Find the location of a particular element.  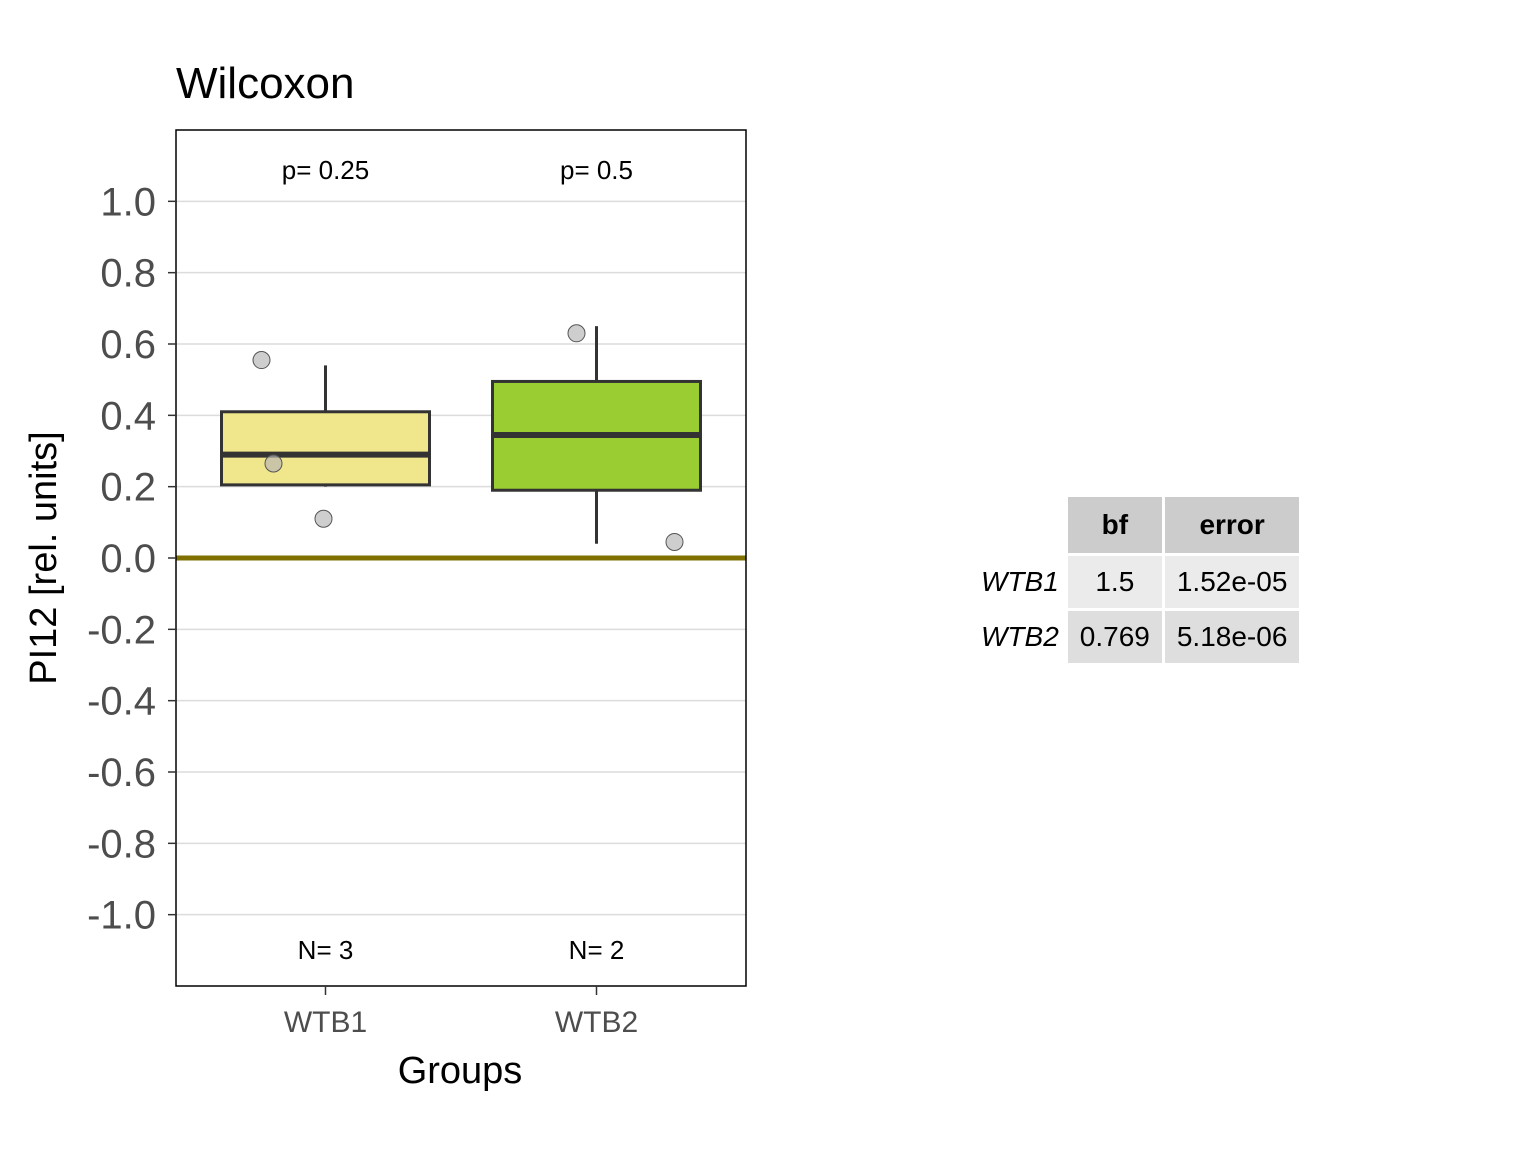

p-value-label: p= 0.5 is located at coordinates (596, 170).